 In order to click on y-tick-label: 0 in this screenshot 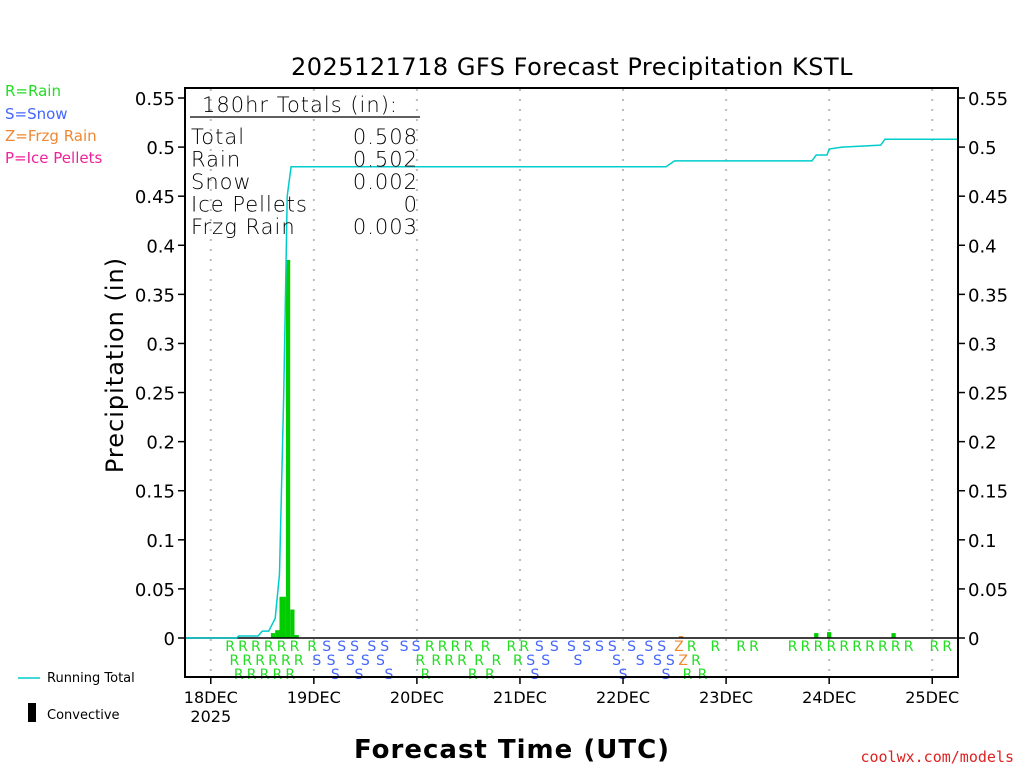, I will do `click(973, 639)`.